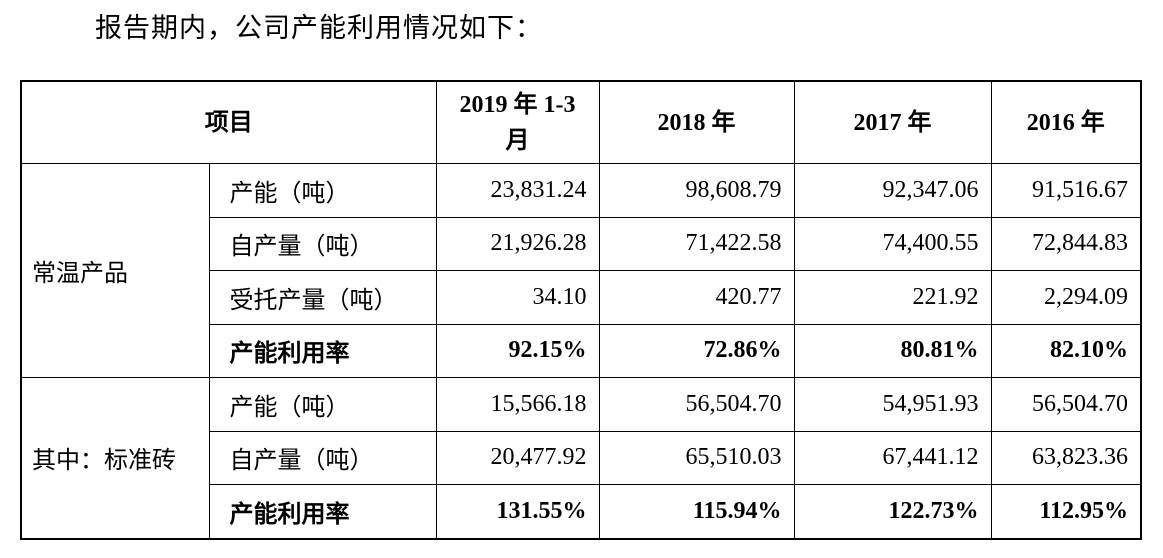 This screenshot has height=558, width=1163. Describe the element at coordinates (517, 190) in the screenshot. I see `value-cell: 23,831.24` at that location.